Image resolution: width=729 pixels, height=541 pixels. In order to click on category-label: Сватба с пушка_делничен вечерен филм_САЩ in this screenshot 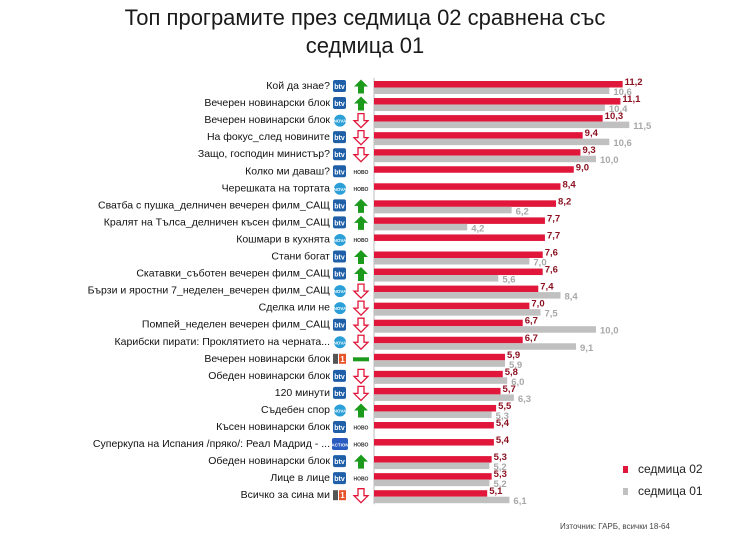, I will do `click(214, 205)`.